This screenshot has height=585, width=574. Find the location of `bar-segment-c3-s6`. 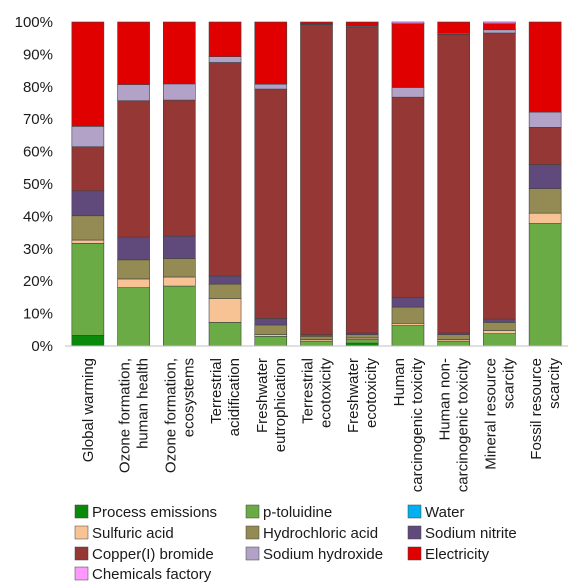

bar-segment-c3-s6 is located at coordinates (225, 169).